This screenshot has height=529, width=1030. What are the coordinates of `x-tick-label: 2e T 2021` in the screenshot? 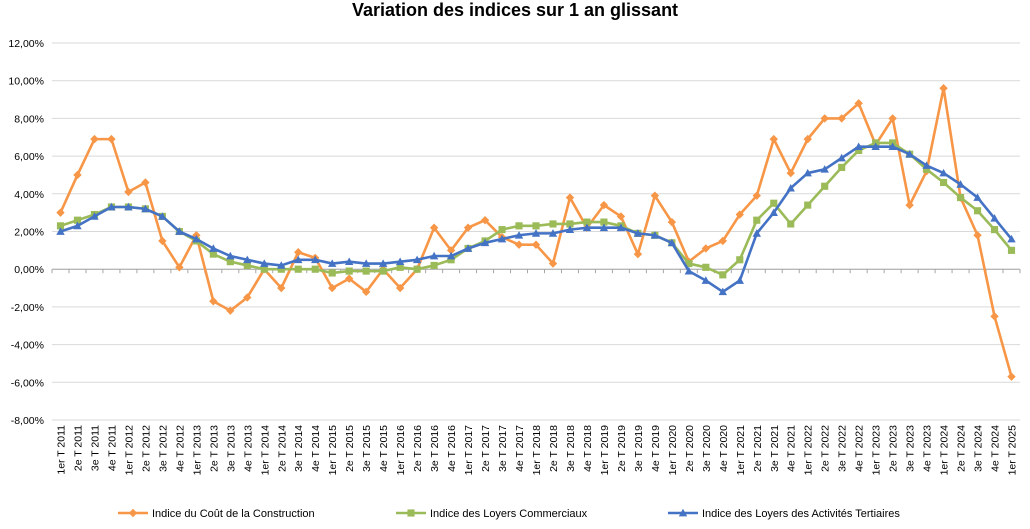 It's located at (758, 448).